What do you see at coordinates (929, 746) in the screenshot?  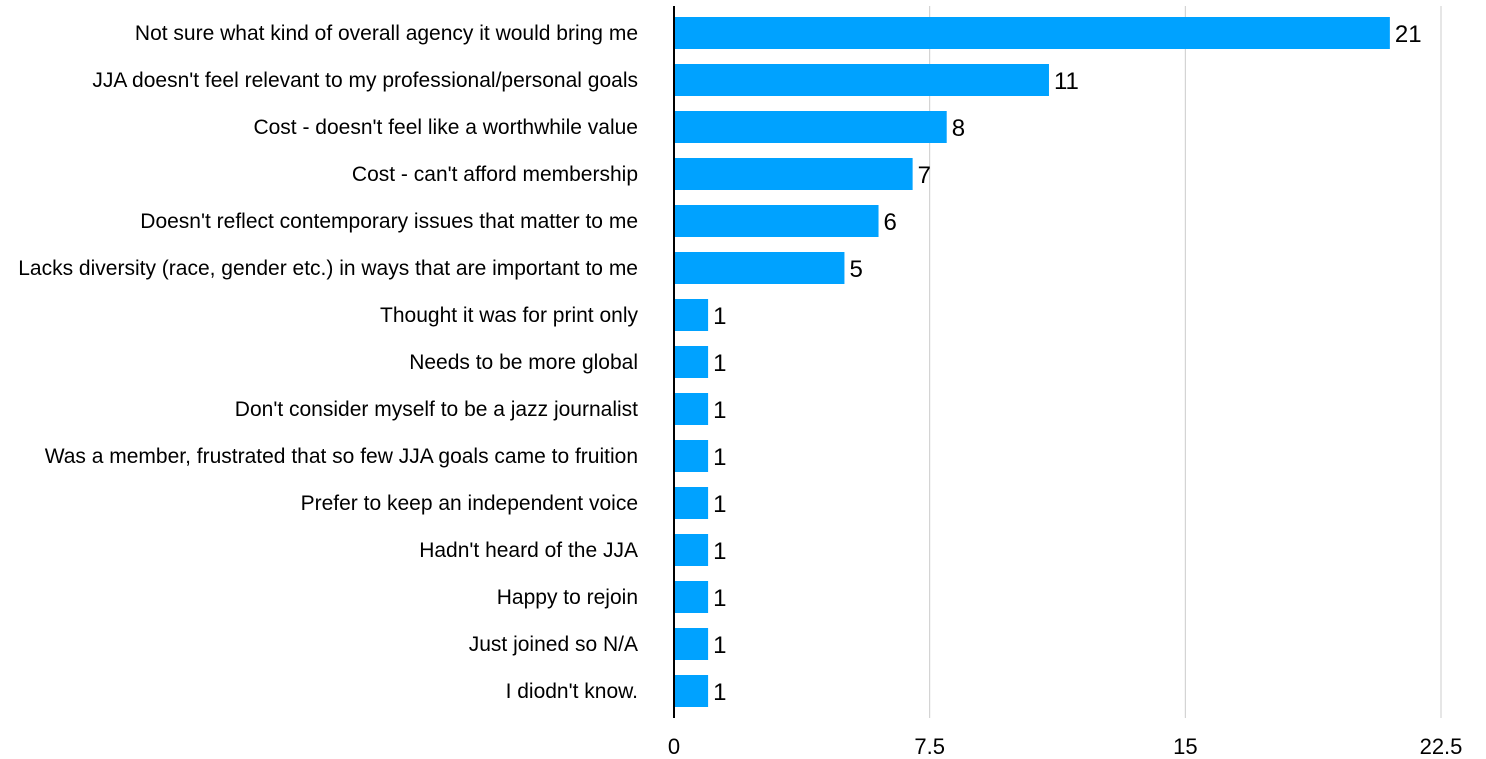 I see `x-tick-label: 7.5` at bounding box center [929, 746].